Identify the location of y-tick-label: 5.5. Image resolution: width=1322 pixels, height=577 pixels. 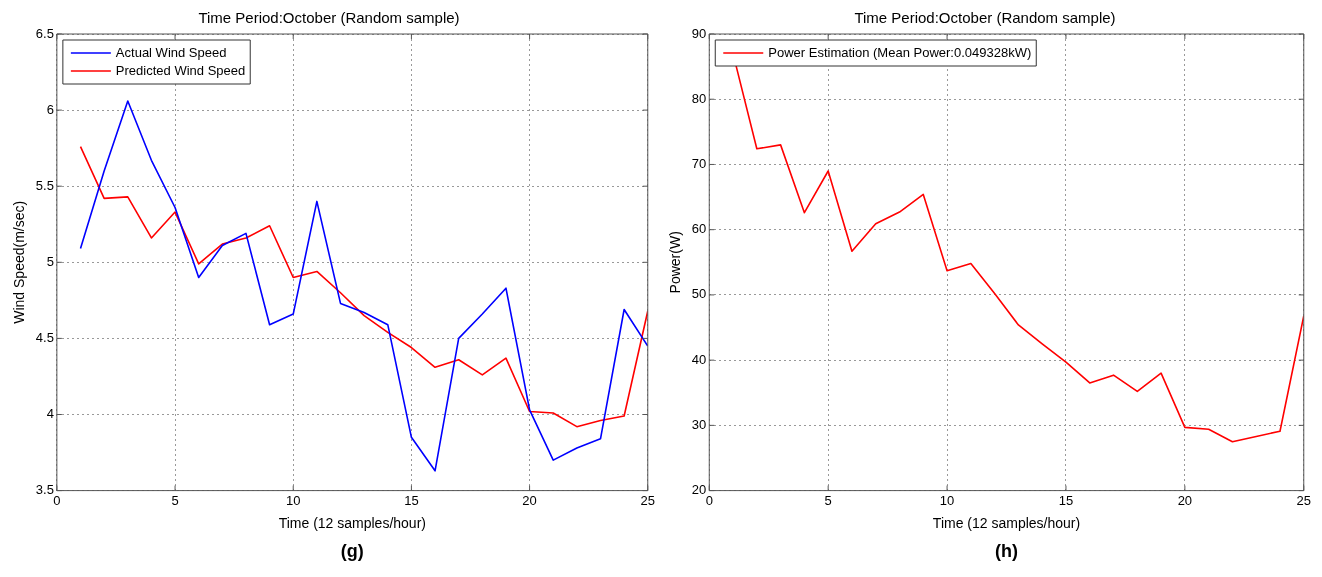
(44, 185).